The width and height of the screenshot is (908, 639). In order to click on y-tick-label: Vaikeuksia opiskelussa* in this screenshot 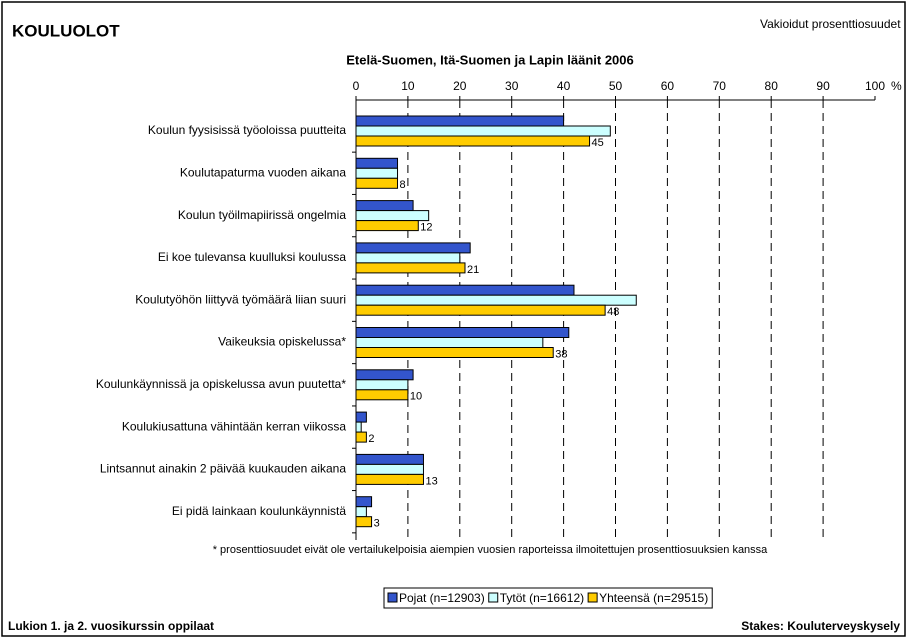, I will do `click(282, 342)`.